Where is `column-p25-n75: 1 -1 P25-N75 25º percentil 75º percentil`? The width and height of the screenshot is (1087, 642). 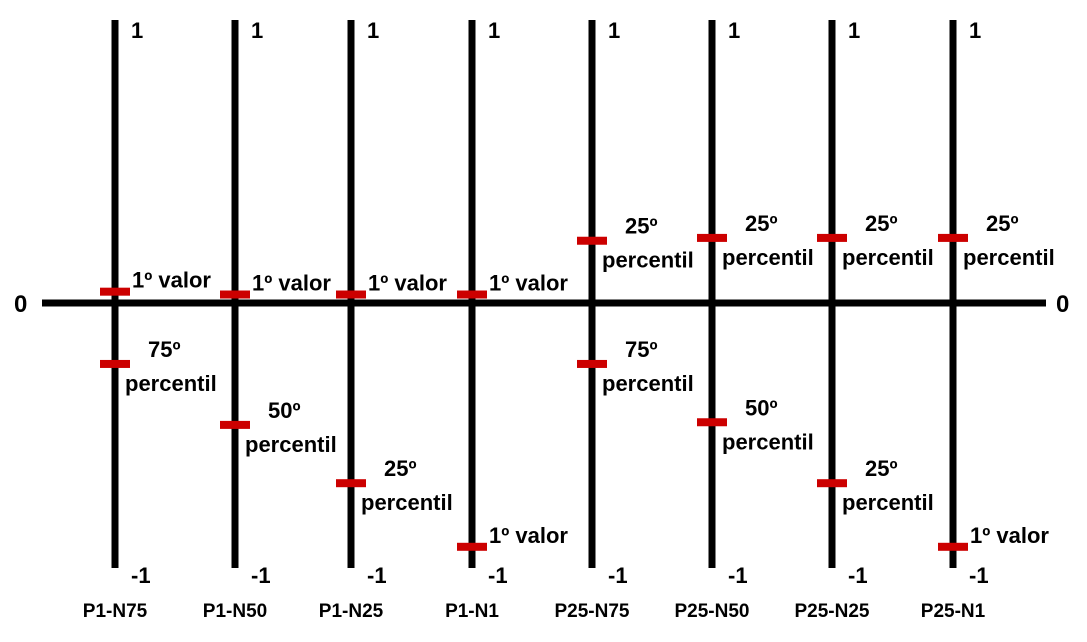
column-p25-n75: 1 -1 P25-N75 25º percentil 75º percentil is located at coordinates (624, 320).